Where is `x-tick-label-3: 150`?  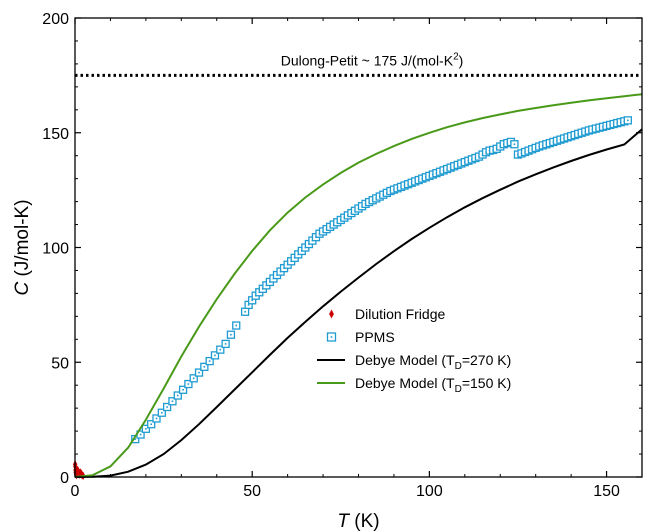 x-tick-label-3: 150 is located at coordinates (606, 491).